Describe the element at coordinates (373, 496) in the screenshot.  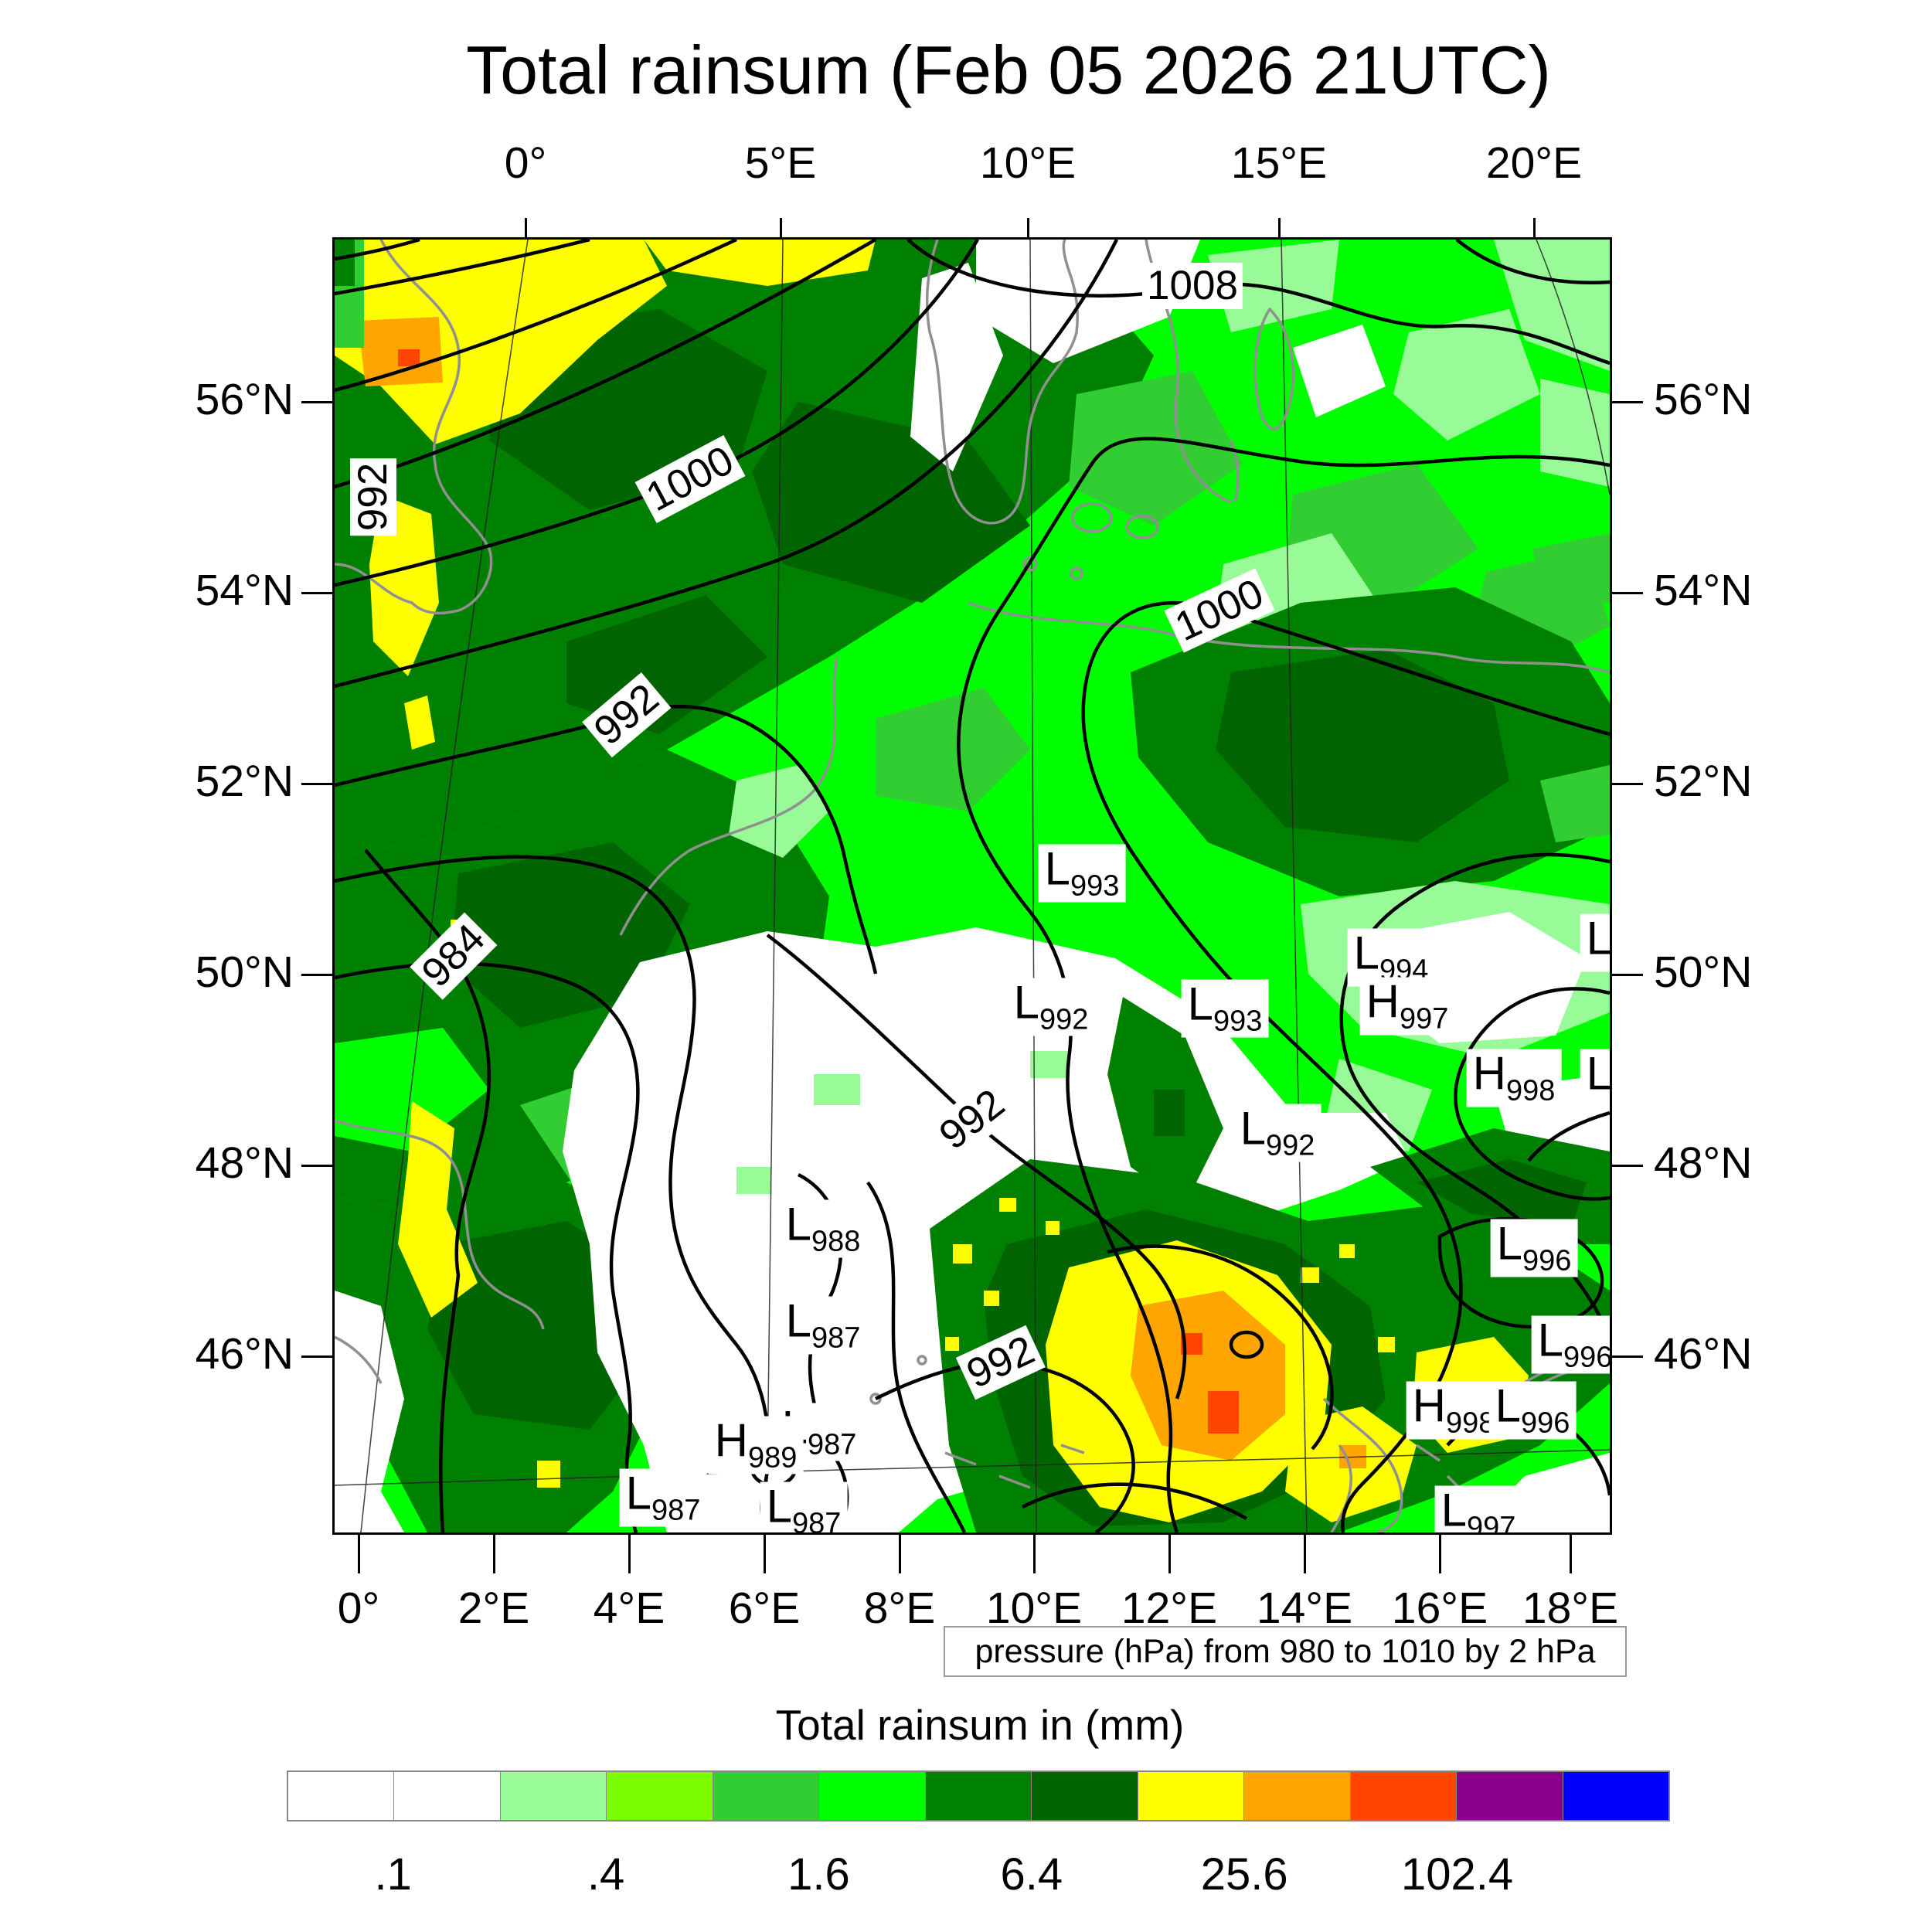
I see `isobar-value-label: 992` at that location.